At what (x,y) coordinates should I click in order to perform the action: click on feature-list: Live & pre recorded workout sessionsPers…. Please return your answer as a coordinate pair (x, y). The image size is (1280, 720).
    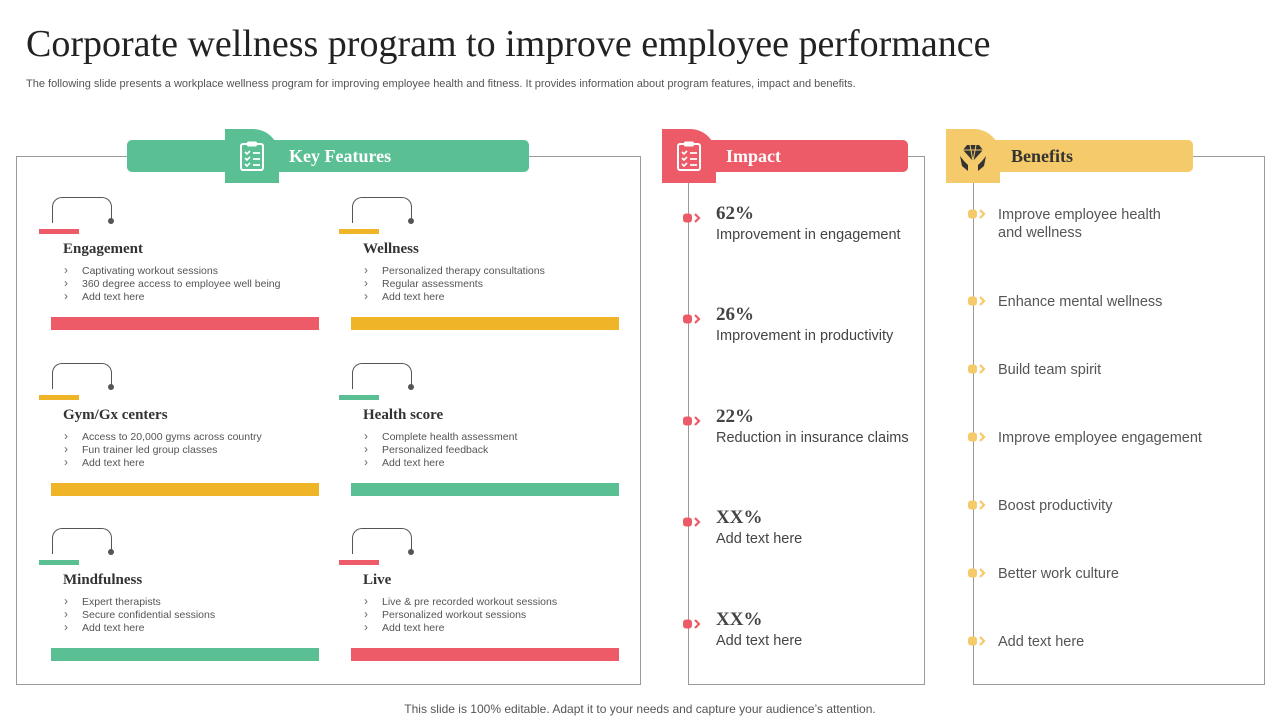
    Looking at the image, I should click on (460, 615).